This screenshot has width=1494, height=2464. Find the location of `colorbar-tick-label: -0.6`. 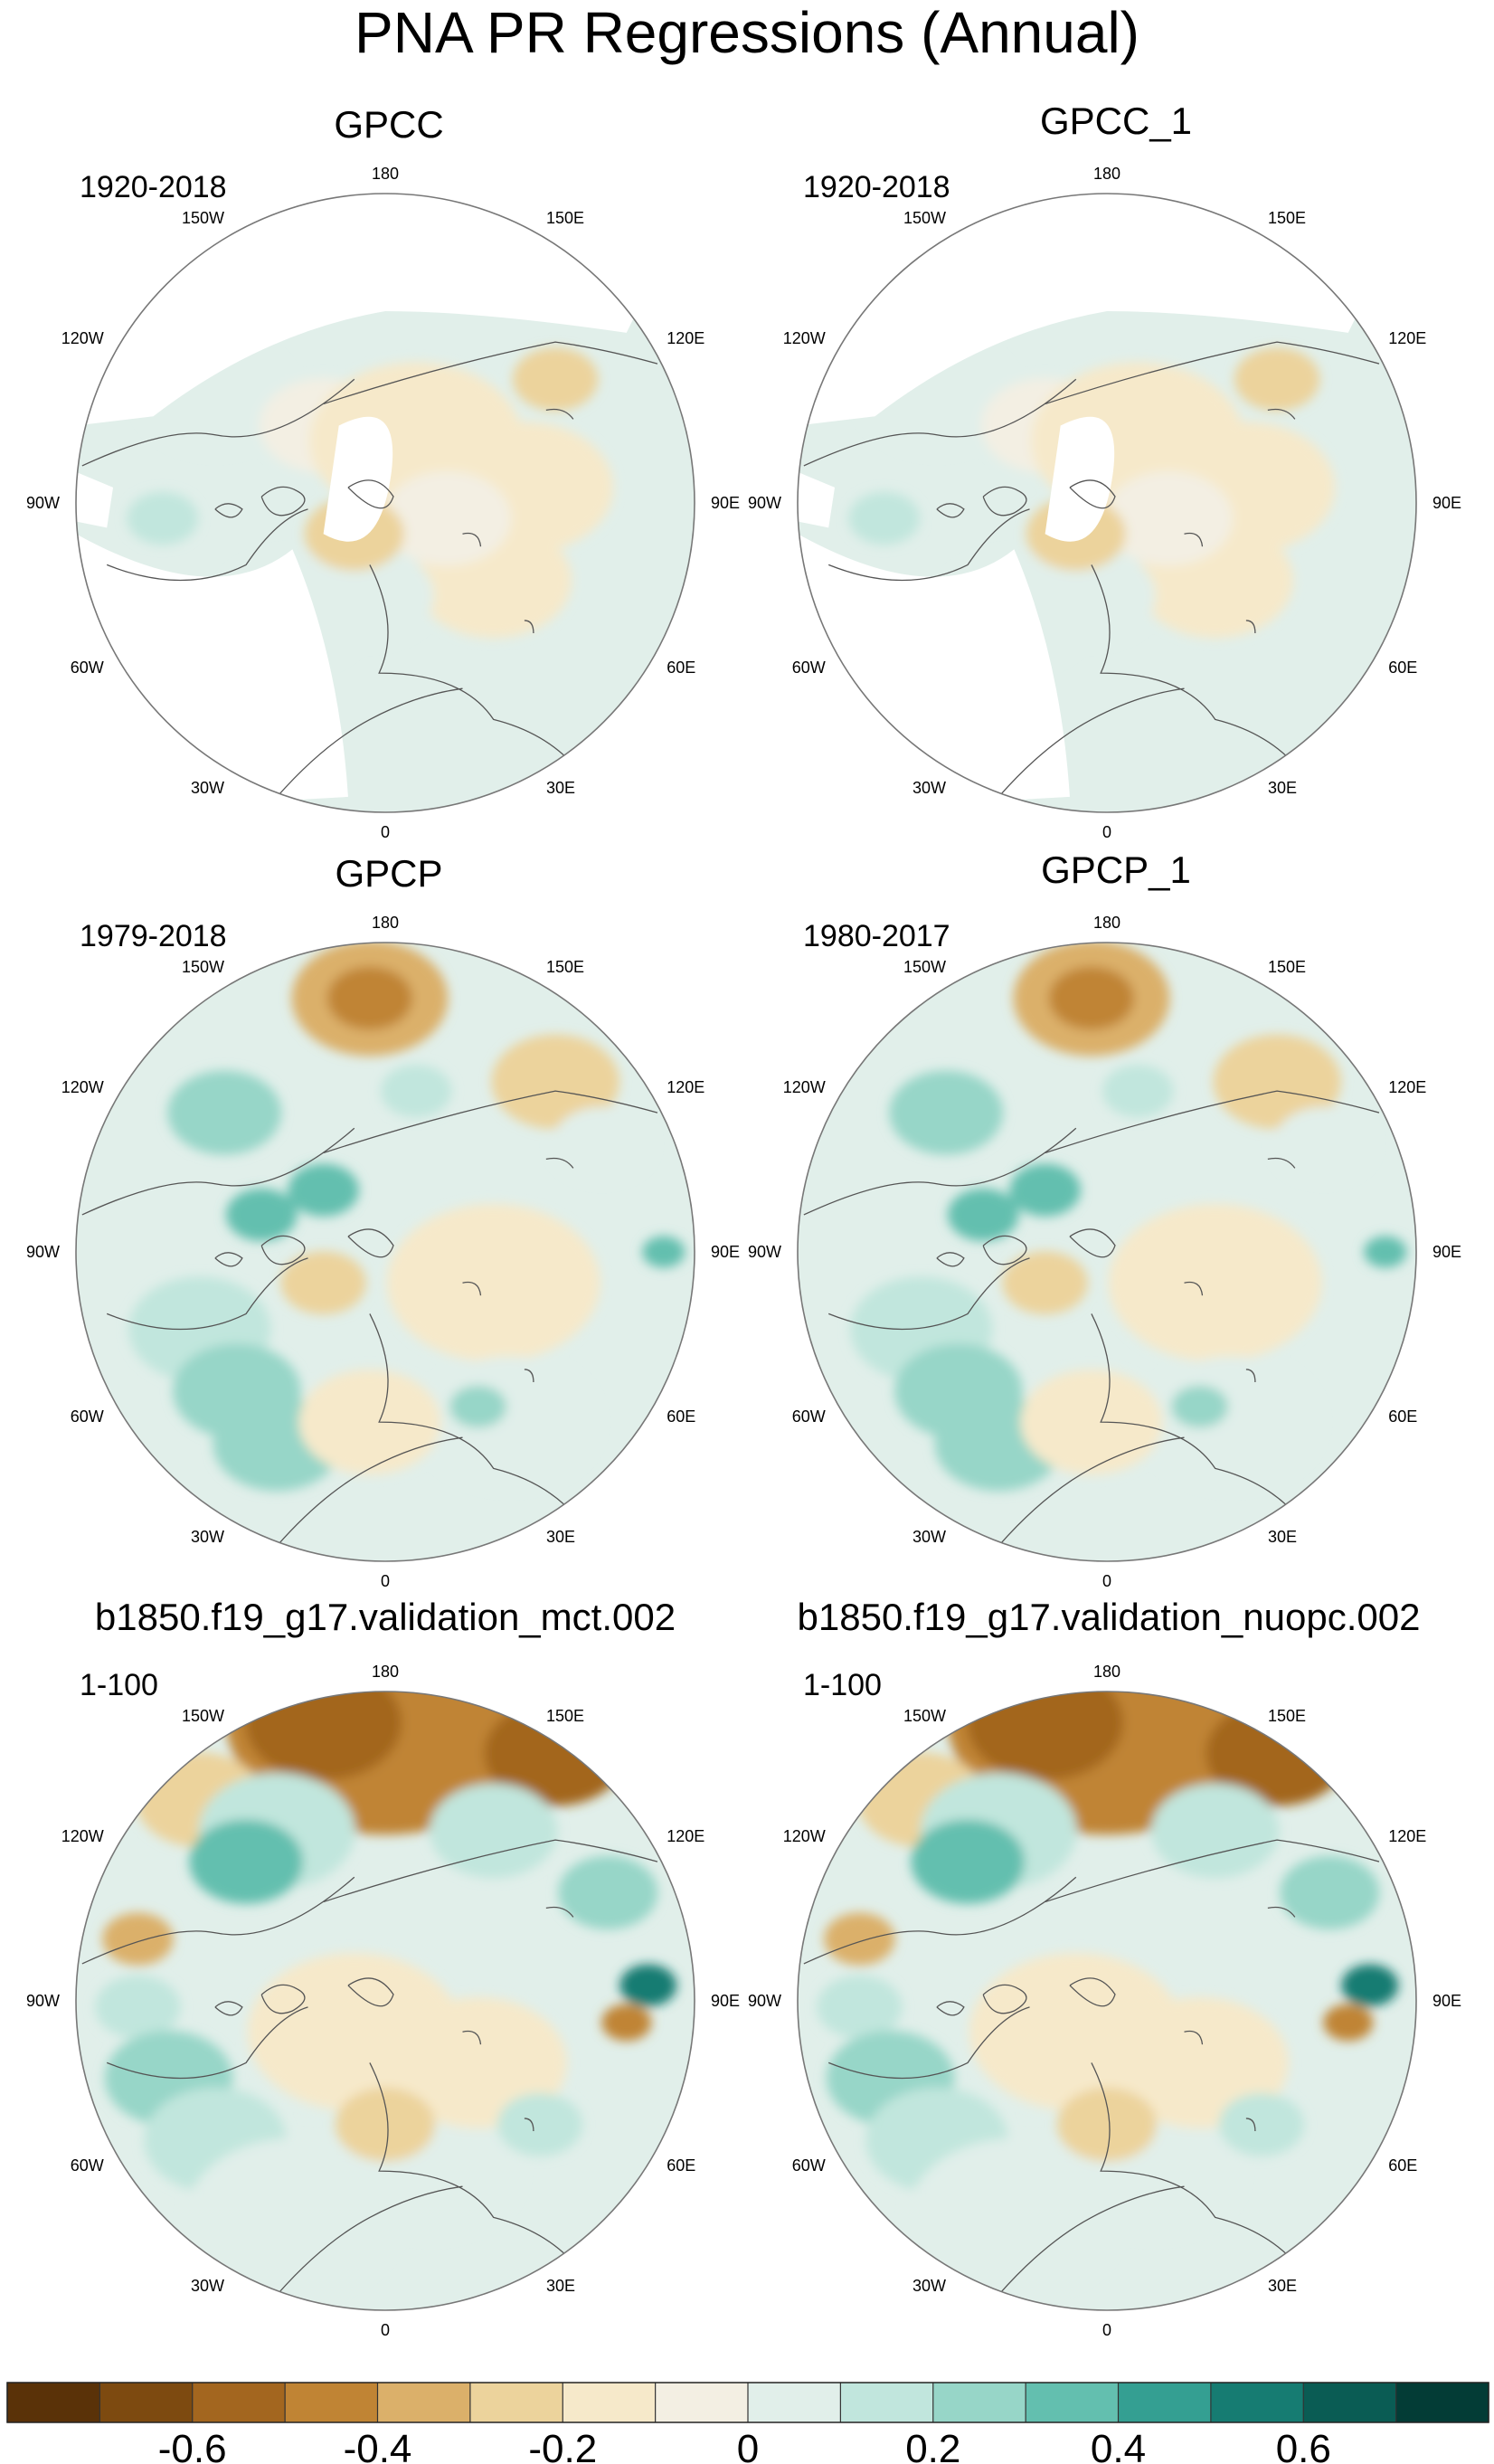

colorbar-tick-label: -0.6 is located at coordinates (192, 2445).